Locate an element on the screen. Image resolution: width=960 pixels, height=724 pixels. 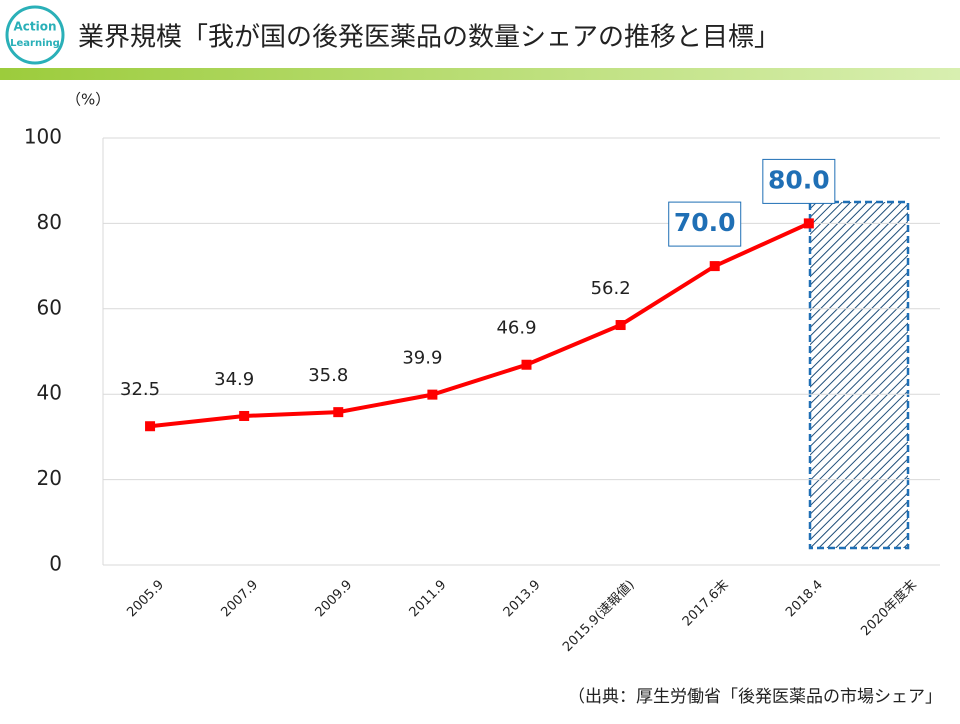
x-tick-label: 2005.9 is located at coordinates (145, 598).